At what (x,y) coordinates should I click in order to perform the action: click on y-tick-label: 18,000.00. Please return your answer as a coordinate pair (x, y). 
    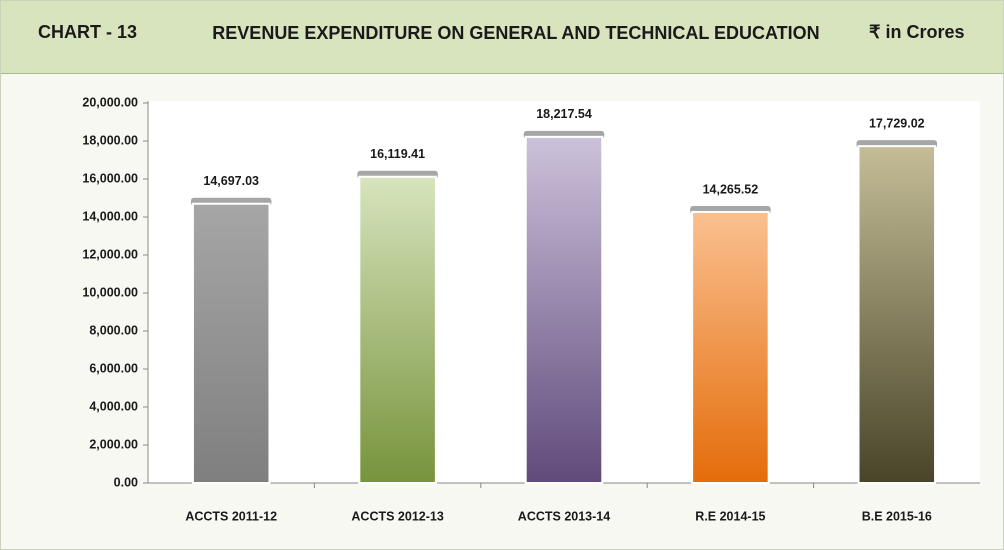
    Looking at the image, I should click on (110, 140).